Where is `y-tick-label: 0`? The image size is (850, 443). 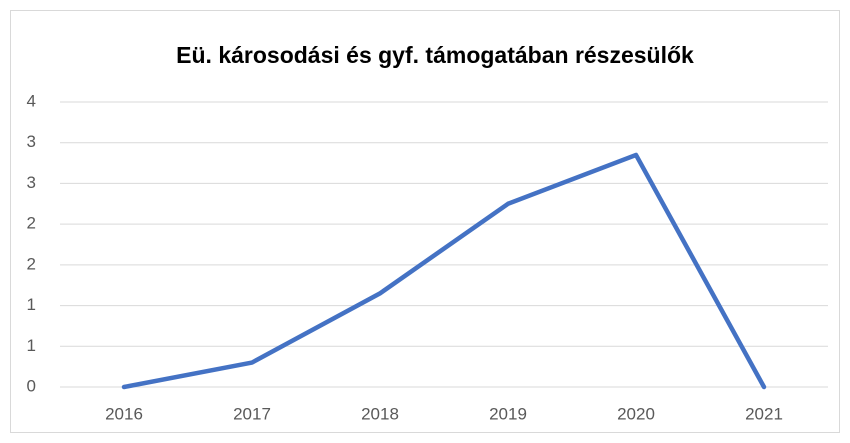 y-tick-label: 0 is located at coordinates (31, 385).